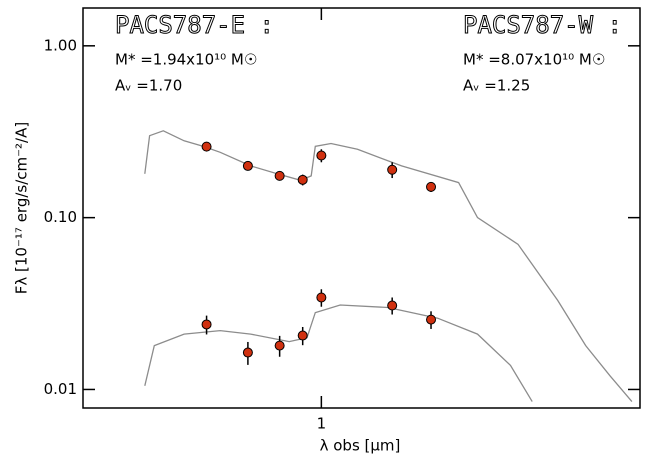  I want to click on y-tick-label: 1.00, so click(60, 45).